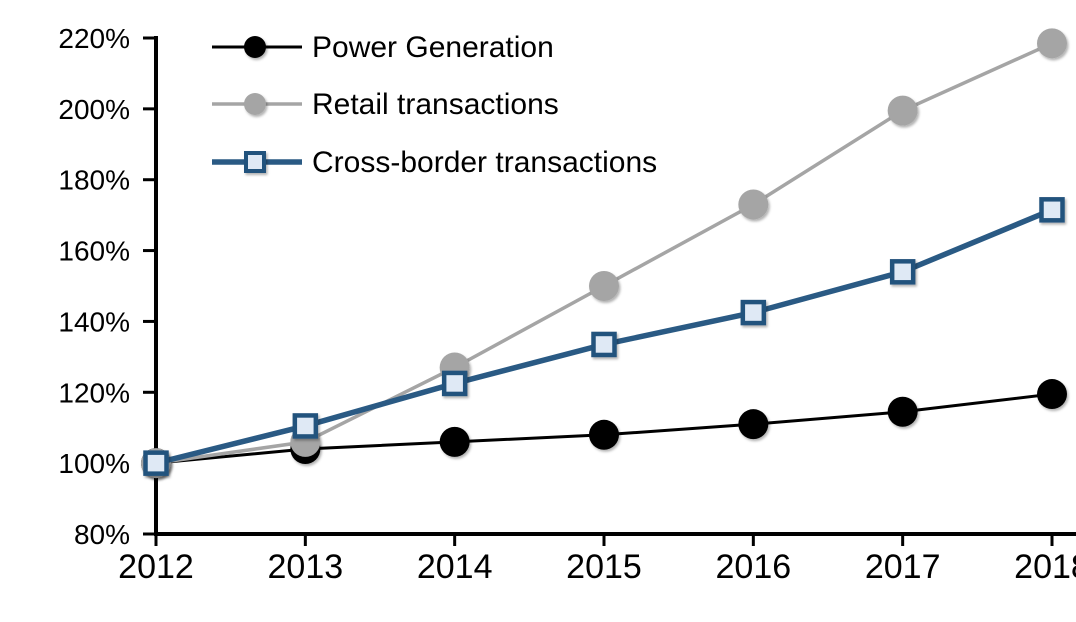 The width and height of the screenshot is (1076, 622). I want to click on y-axis-tick-label: 200%, so click(94, 109).